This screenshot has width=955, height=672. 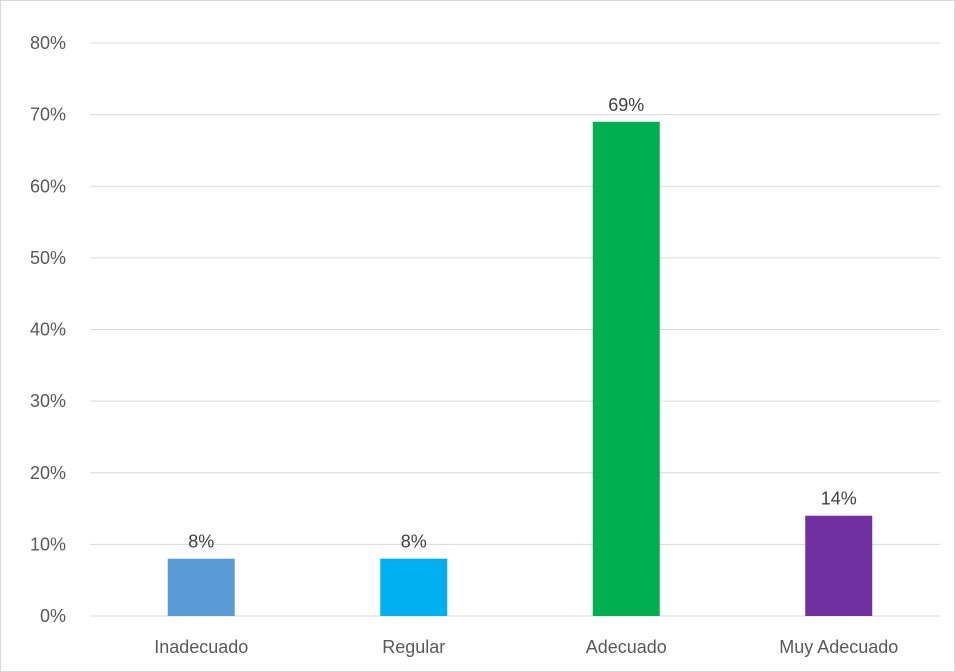 I want to click on bar-adecuado, so click(x=626, y=368).